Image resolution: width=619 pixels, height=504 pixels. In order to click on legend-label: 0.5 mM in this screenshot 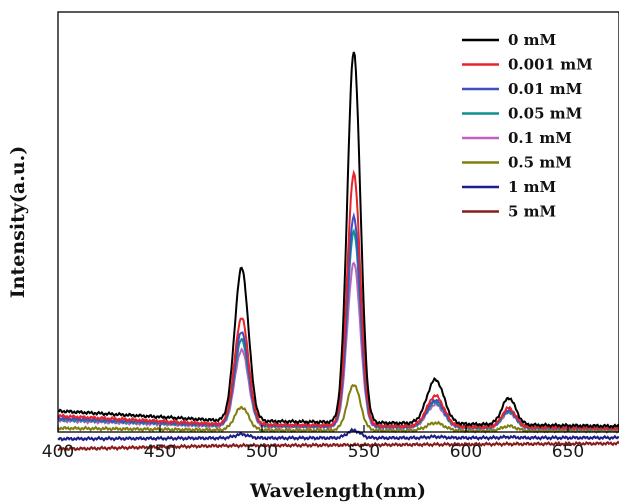, I will do `click(540, 163)`.